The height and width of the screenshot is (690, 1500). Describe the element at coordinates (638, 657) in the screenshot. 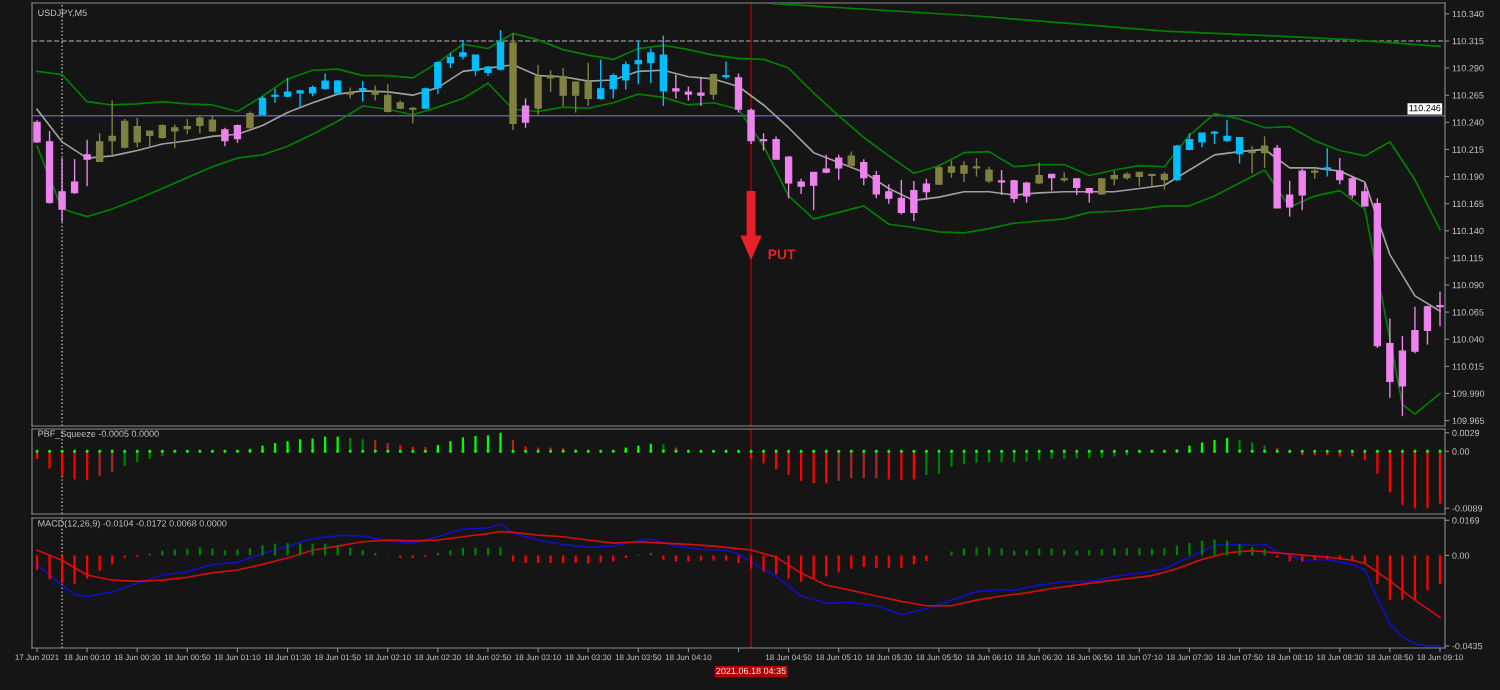

I see `x-tick-label: 18 Jun 03:50` at that location.